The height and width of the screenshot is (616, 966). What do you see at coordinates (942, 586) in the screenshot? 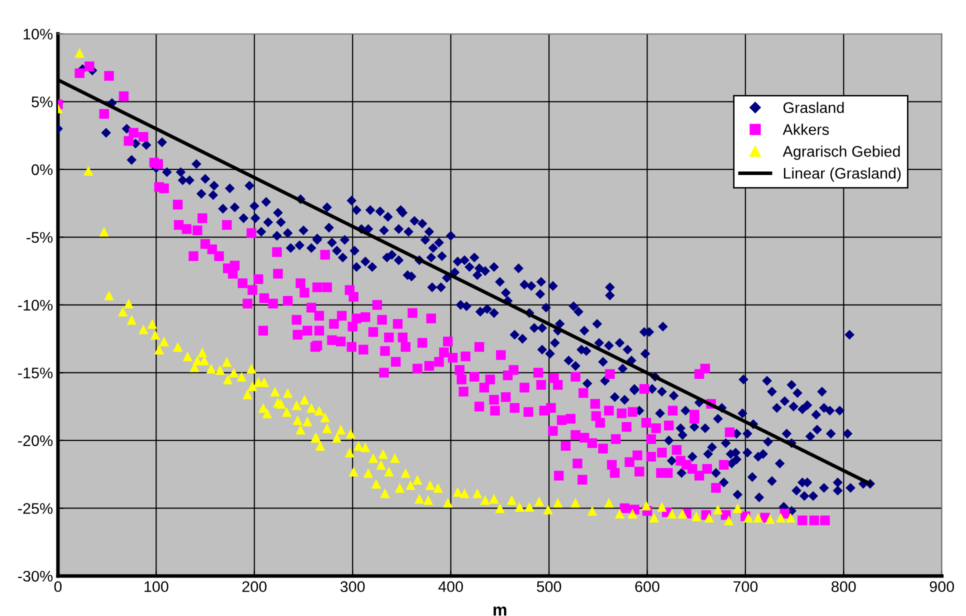
I see `x-tick-label: 900` at bounding box center [942, 586].